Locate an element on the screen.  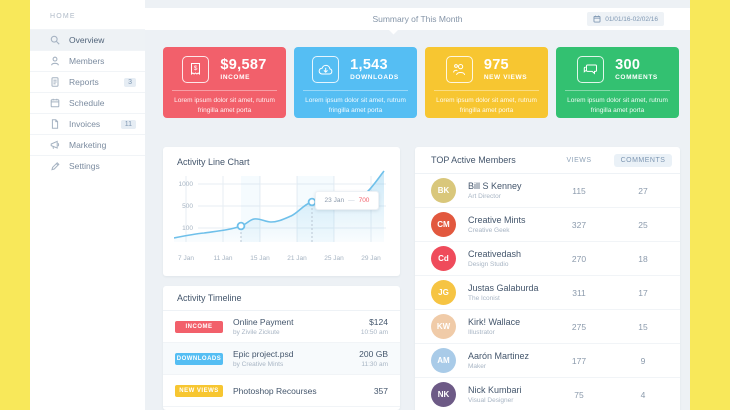
member-row-kirk-wallace: KW Kirk! Wallace Illustrator 275 15 is located at coordinates (547, 327).